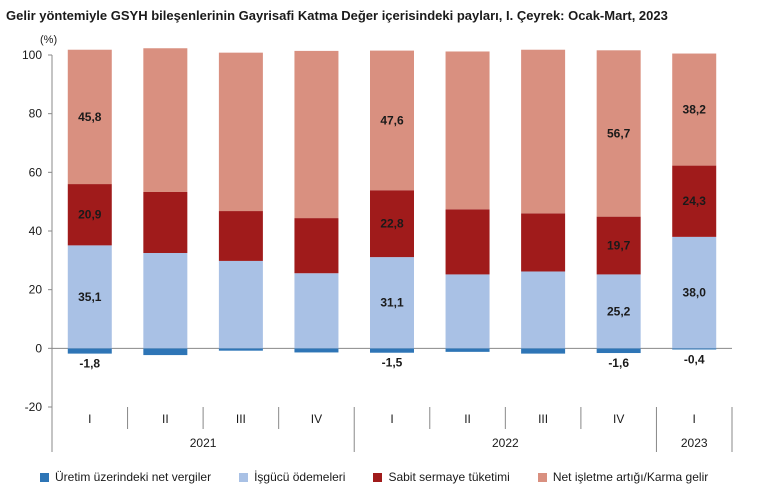  What do you see at coordinates (392, 363) in the screenshot?
I see `data-label: -1,5` at bounding box center [392, 363].